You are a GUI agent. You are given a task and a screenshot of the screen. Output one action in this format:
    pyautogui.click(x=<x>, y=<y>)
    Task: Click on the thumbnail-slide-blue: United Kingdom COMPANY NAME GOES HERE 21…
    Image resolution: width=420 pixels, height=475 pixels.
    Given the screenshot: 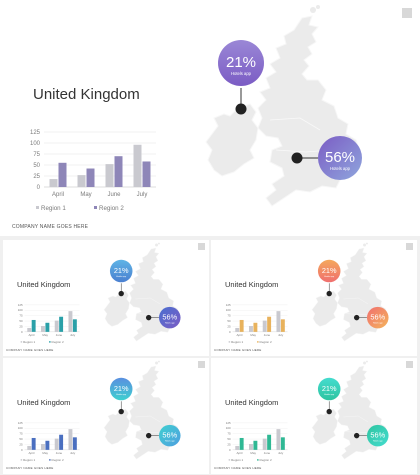 What is the action you would take?
    pyautogui.click(x=106, y=298)
    